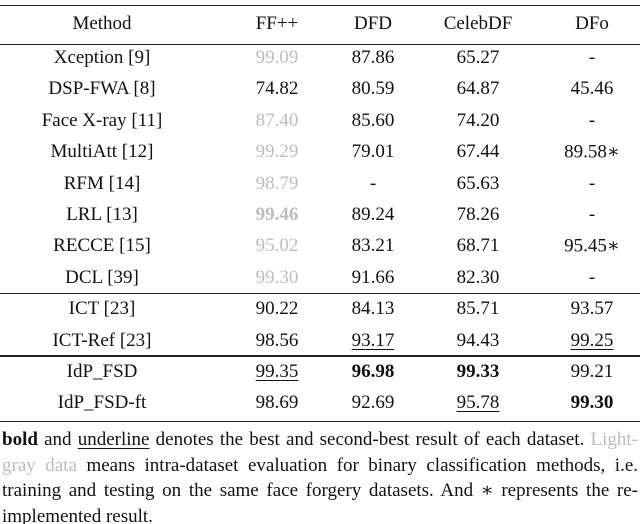 Image resolution: width=640 pixels, height=524 pixels. Describe the element at coordinates (277, 152) in the screenshot. I see `value-cell: 99.29` at that location.